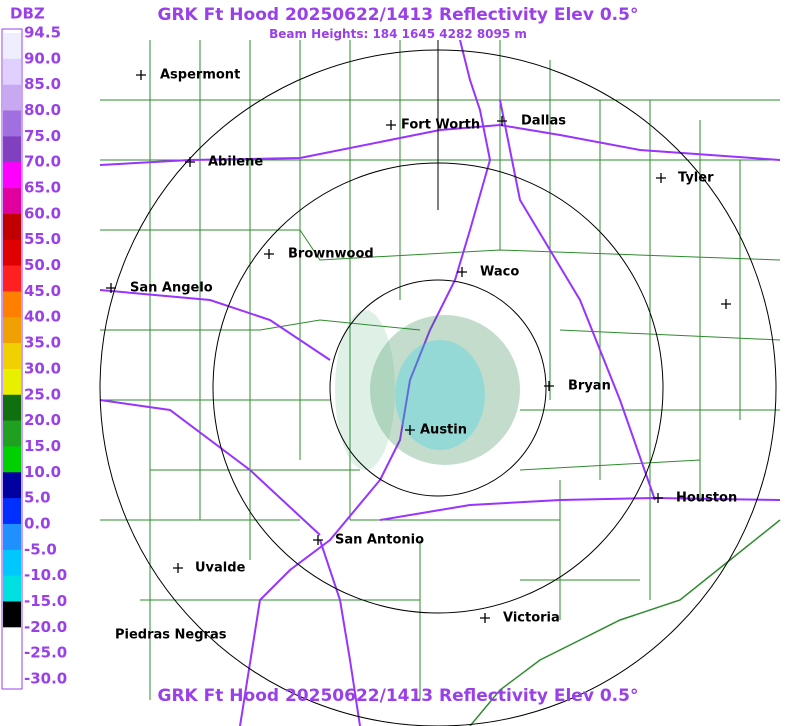  Describe the element at coordinates (42, 188) in the screenshot. I see `legend-label: 65.0` at that location.